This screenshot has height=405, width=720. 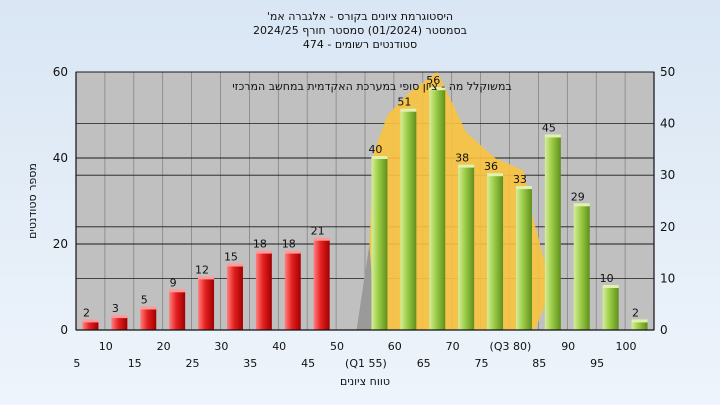 What do you see at coordinates (520, 179) in the screenshot?
I see `bar-value-label: 33` at bounding box center [520, 179].